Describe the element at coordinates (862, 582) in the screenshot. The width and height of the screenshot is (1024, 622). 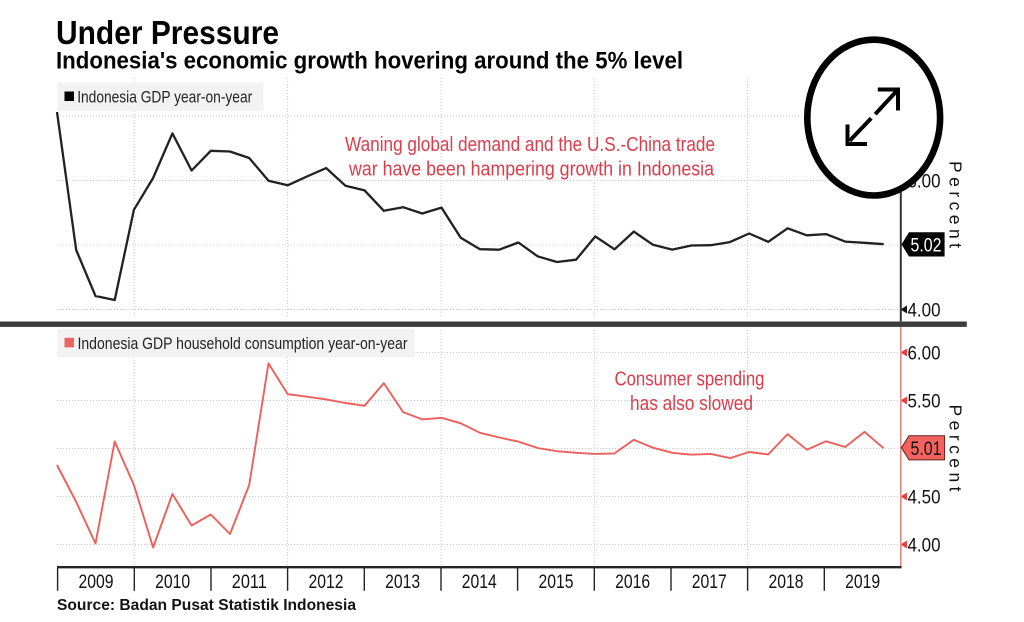
I see `svg-text: 2019` at that location.